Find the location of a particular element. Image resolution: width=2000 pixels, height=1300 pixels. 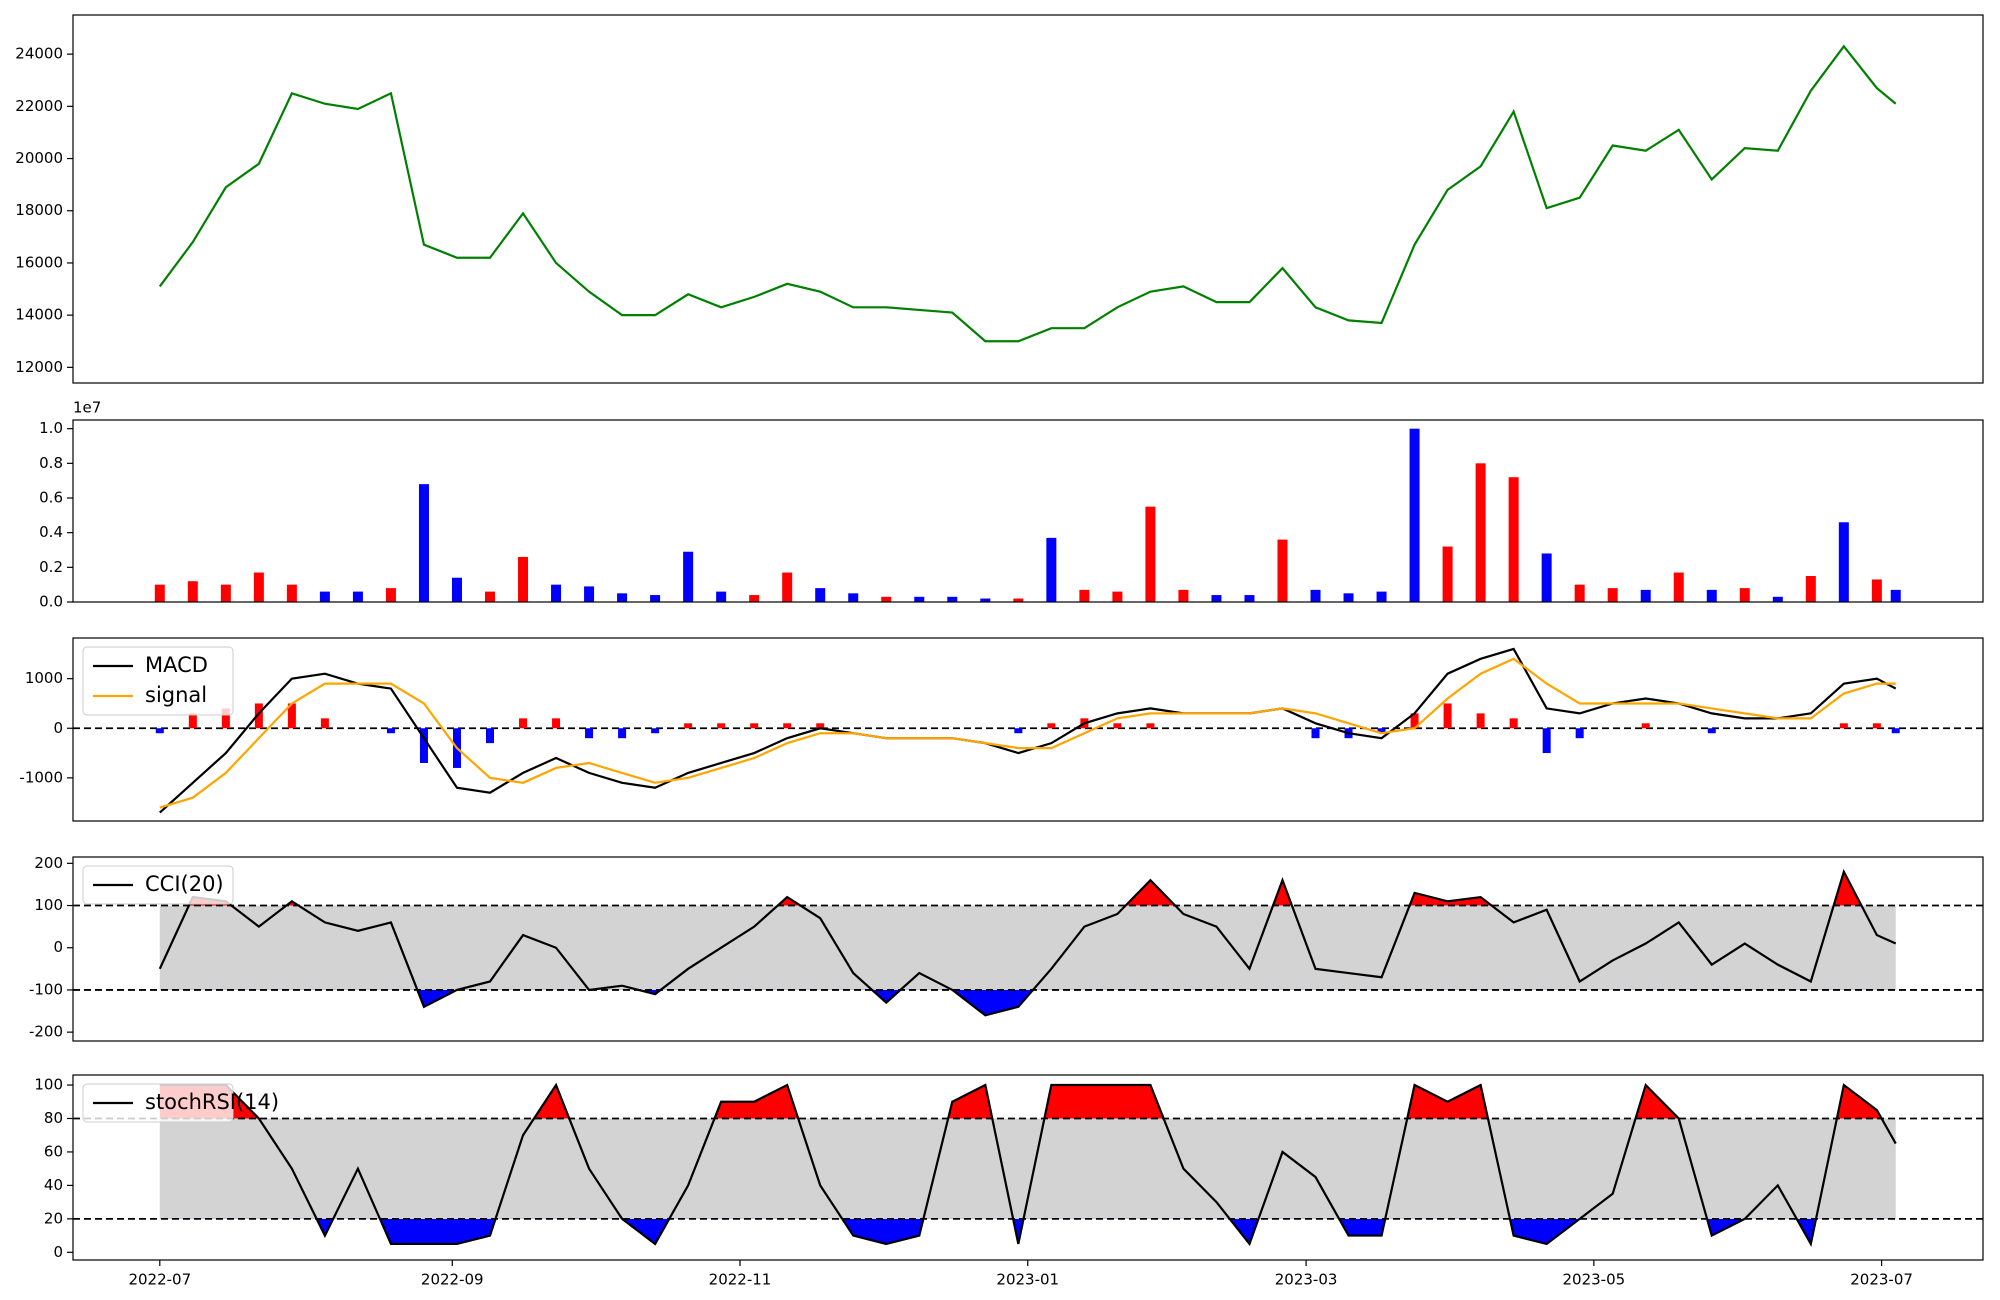

legend-box is located at coordinates (158, 1103).